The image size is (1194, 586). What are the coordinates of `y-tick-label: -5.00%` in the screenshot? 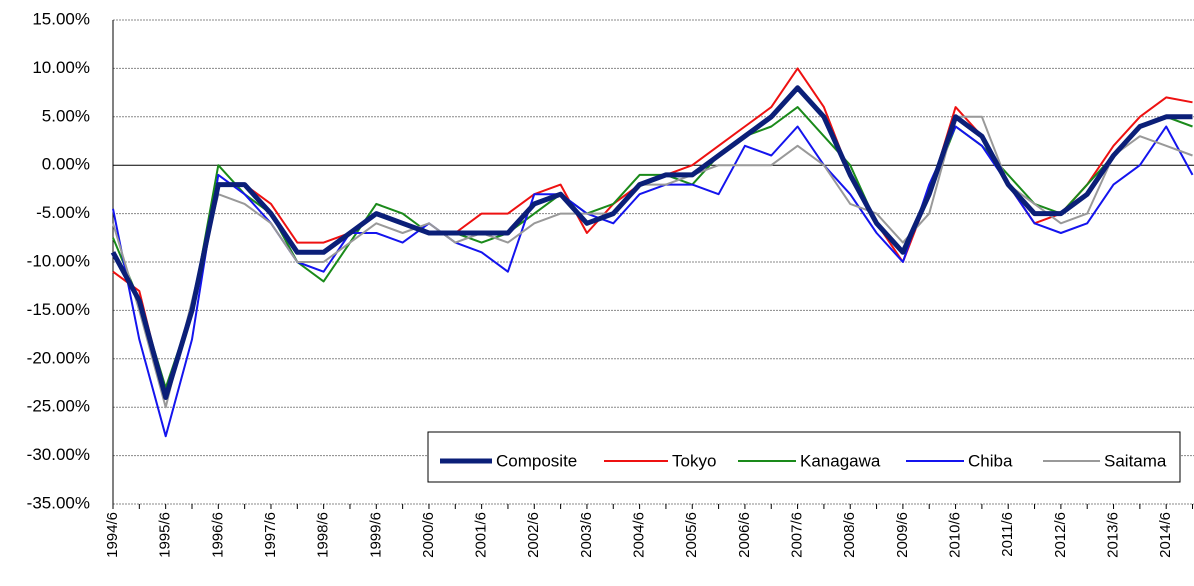 It's located at (63, 212).